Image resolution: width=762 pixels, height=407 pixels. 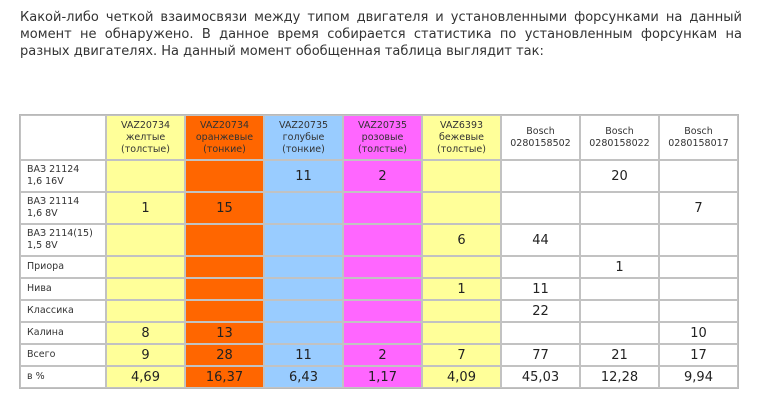 I want to click on table-cell: 12,28, so click(x=619, y=377).